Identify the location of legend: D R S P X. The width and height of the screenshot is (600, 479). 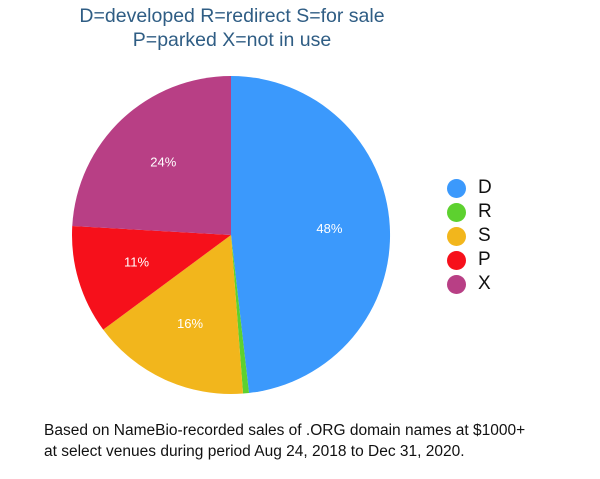
(469, 236).